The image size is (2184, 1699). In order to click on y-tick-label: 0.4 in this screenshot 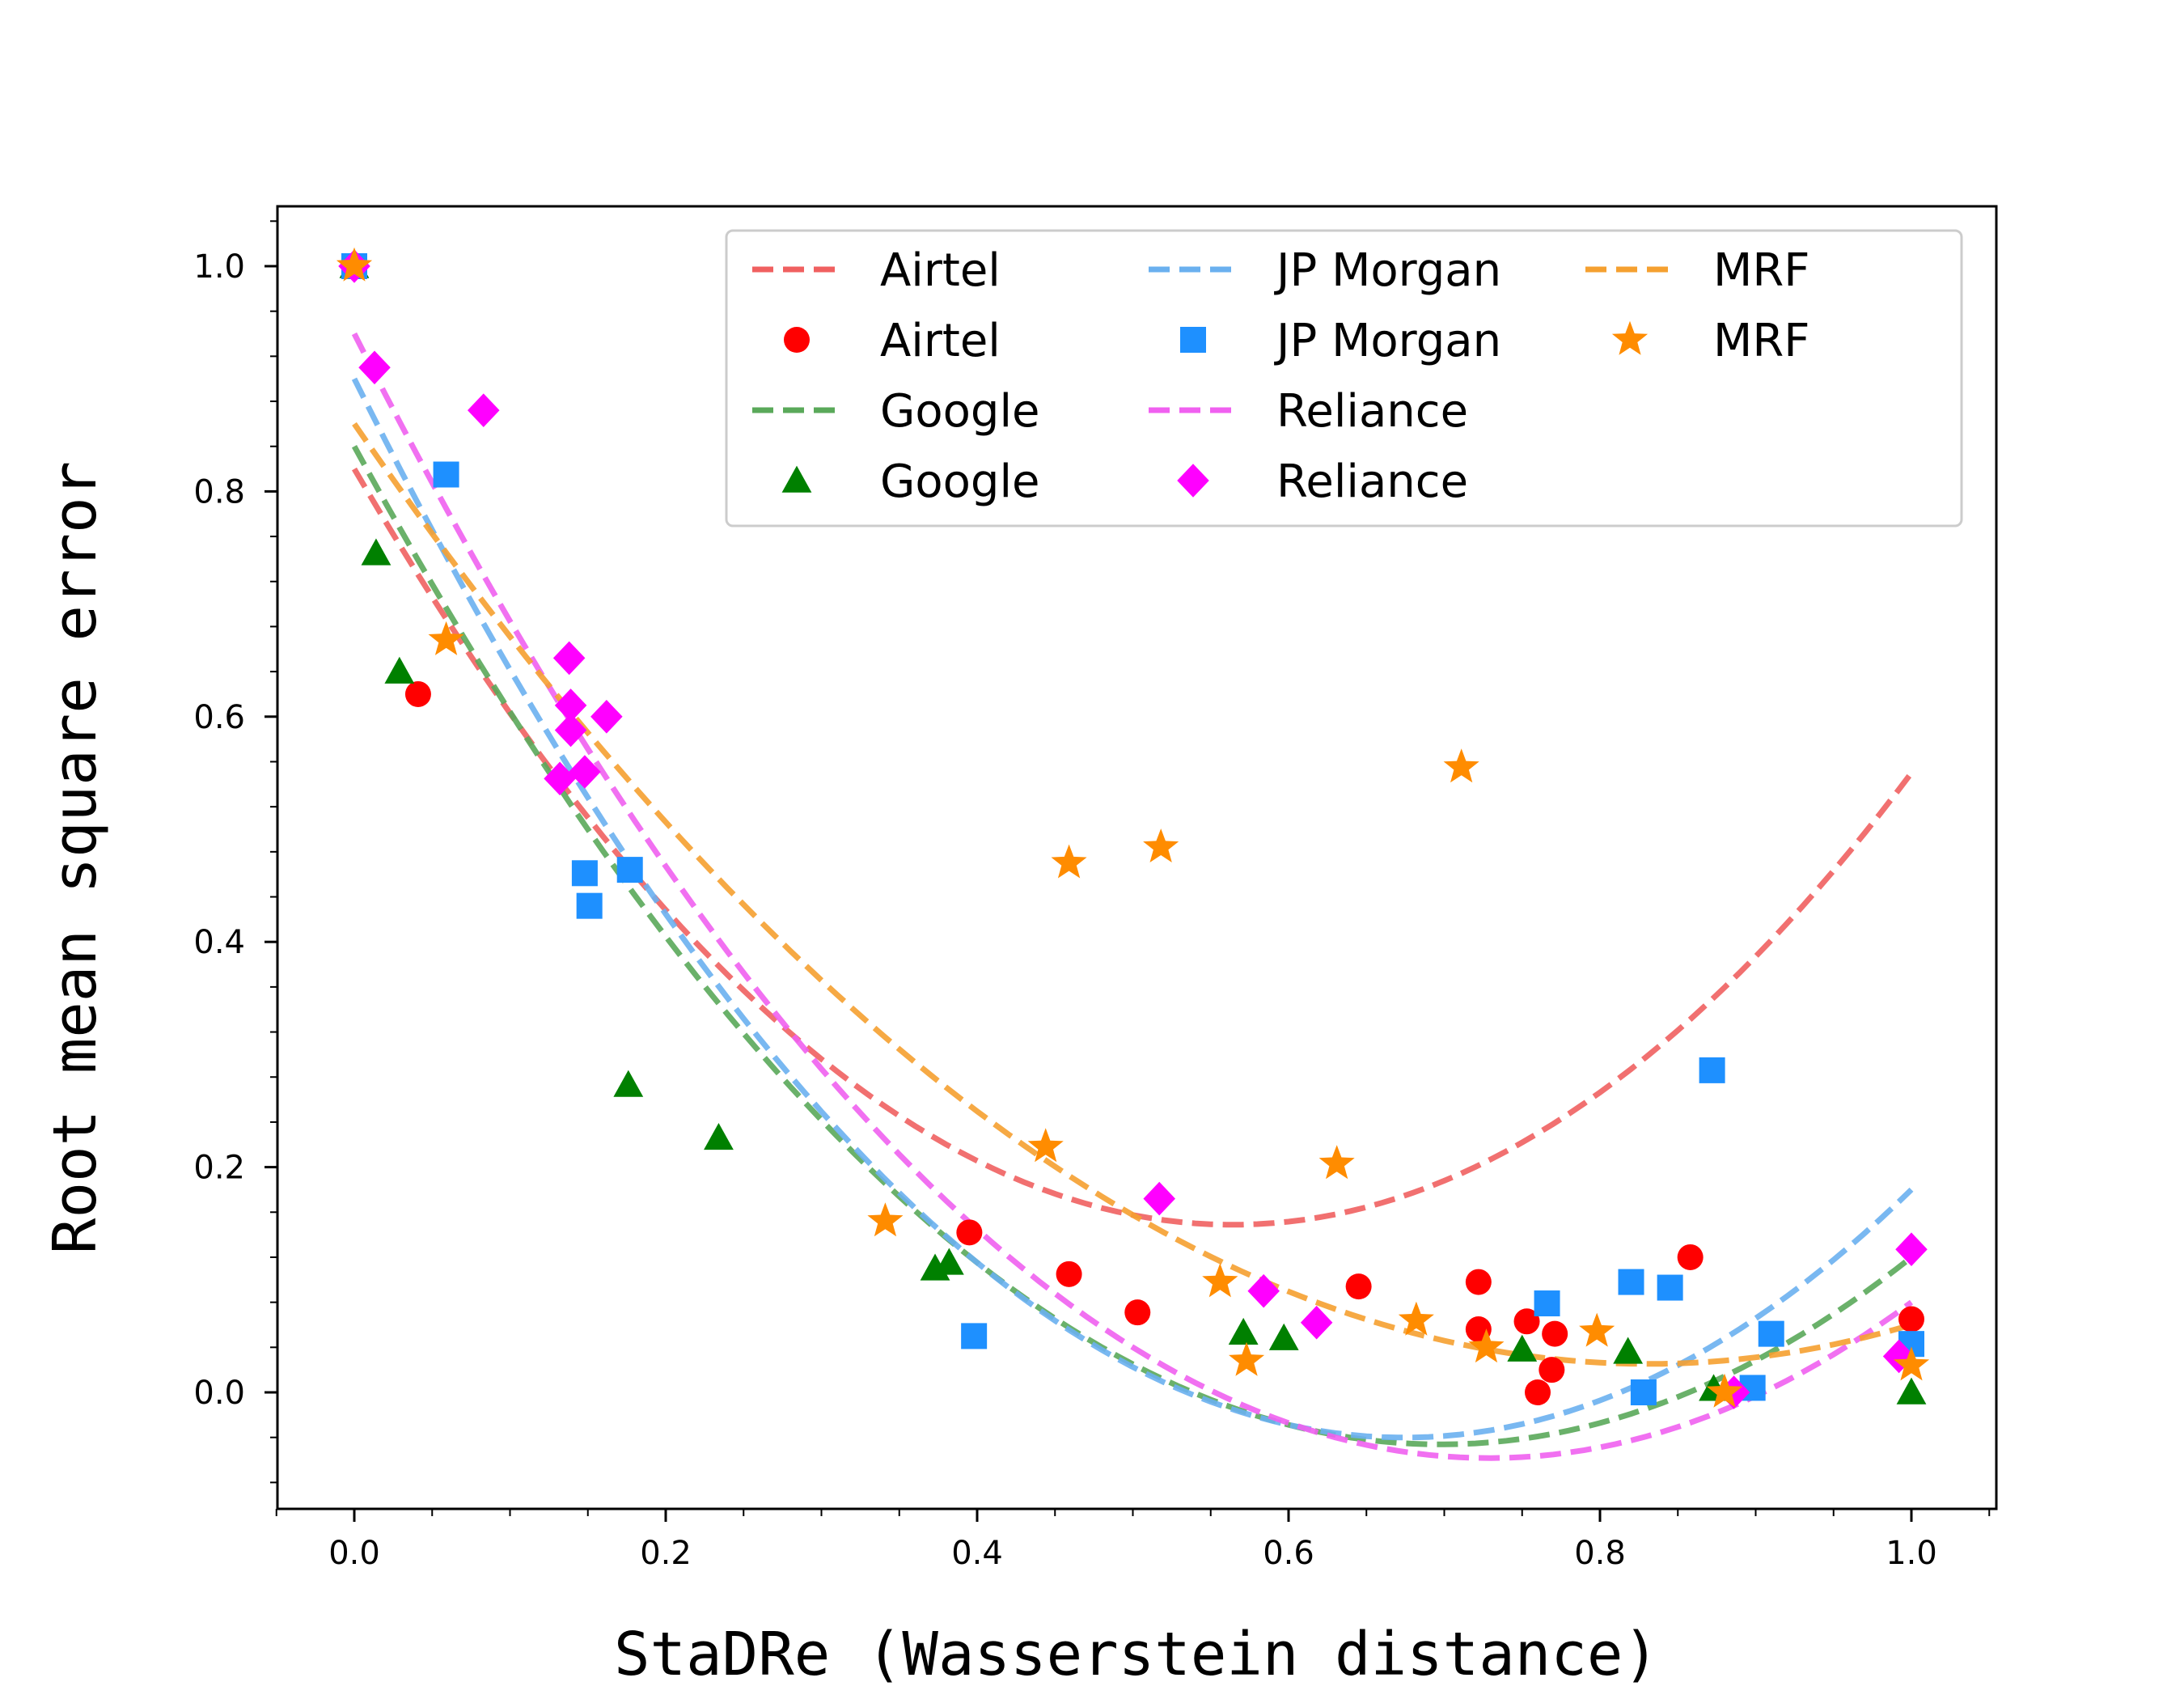, I will do `click(219, 942)`.